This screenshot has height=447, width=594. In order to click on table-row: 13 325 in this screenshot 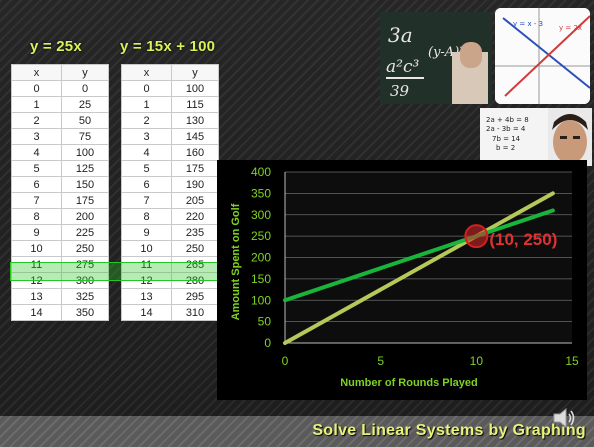, I will do `click(60, 296)`.